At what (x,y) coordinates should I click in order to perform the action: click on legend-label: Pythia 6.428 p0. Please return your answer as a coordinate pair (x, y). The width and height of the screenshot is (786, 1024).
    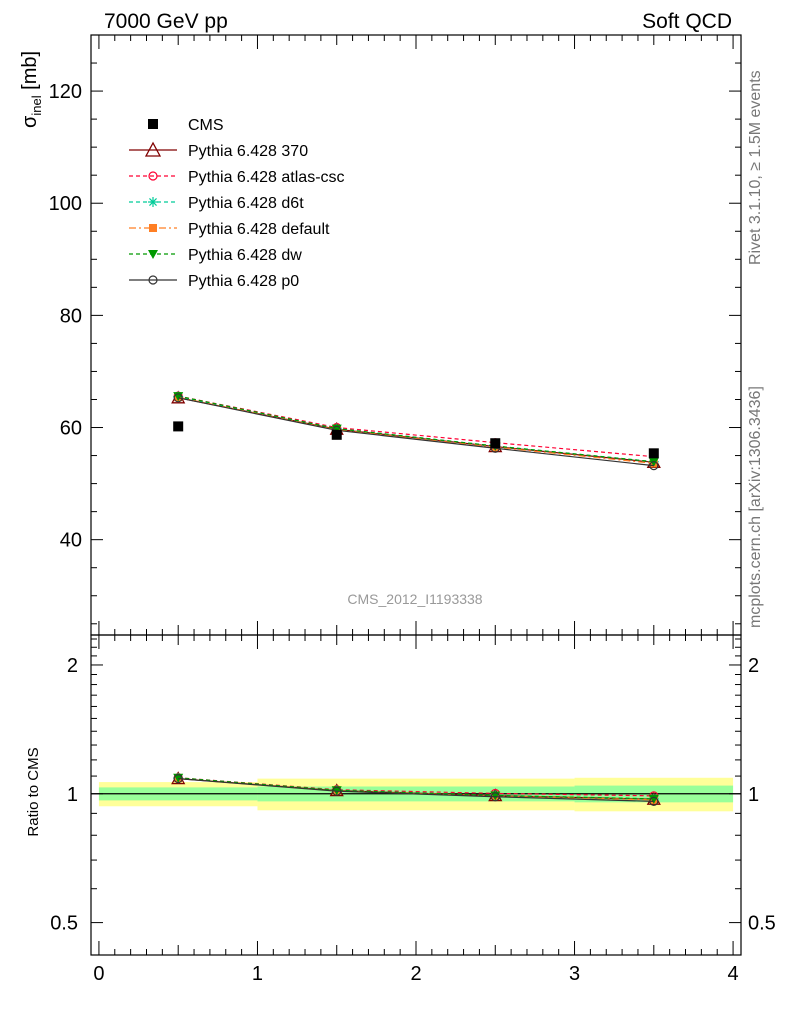
    Looking at the image, I should click on (243, 281).